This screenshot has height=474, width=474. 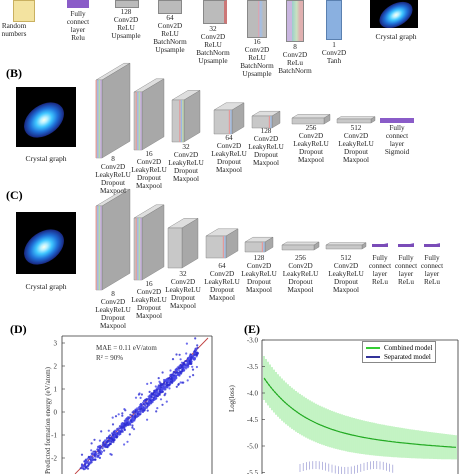 I want to click on legend-combined: Combined model, so click(x=399, y=347).